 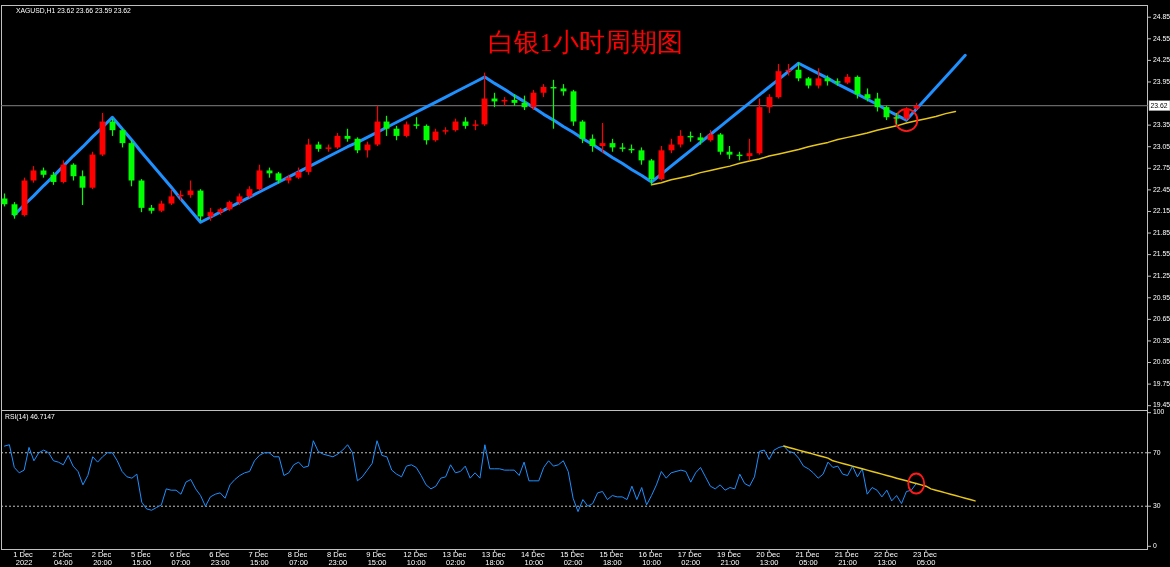 I want to click on text: 白银1小时周期图, so click(x=585, y=42).